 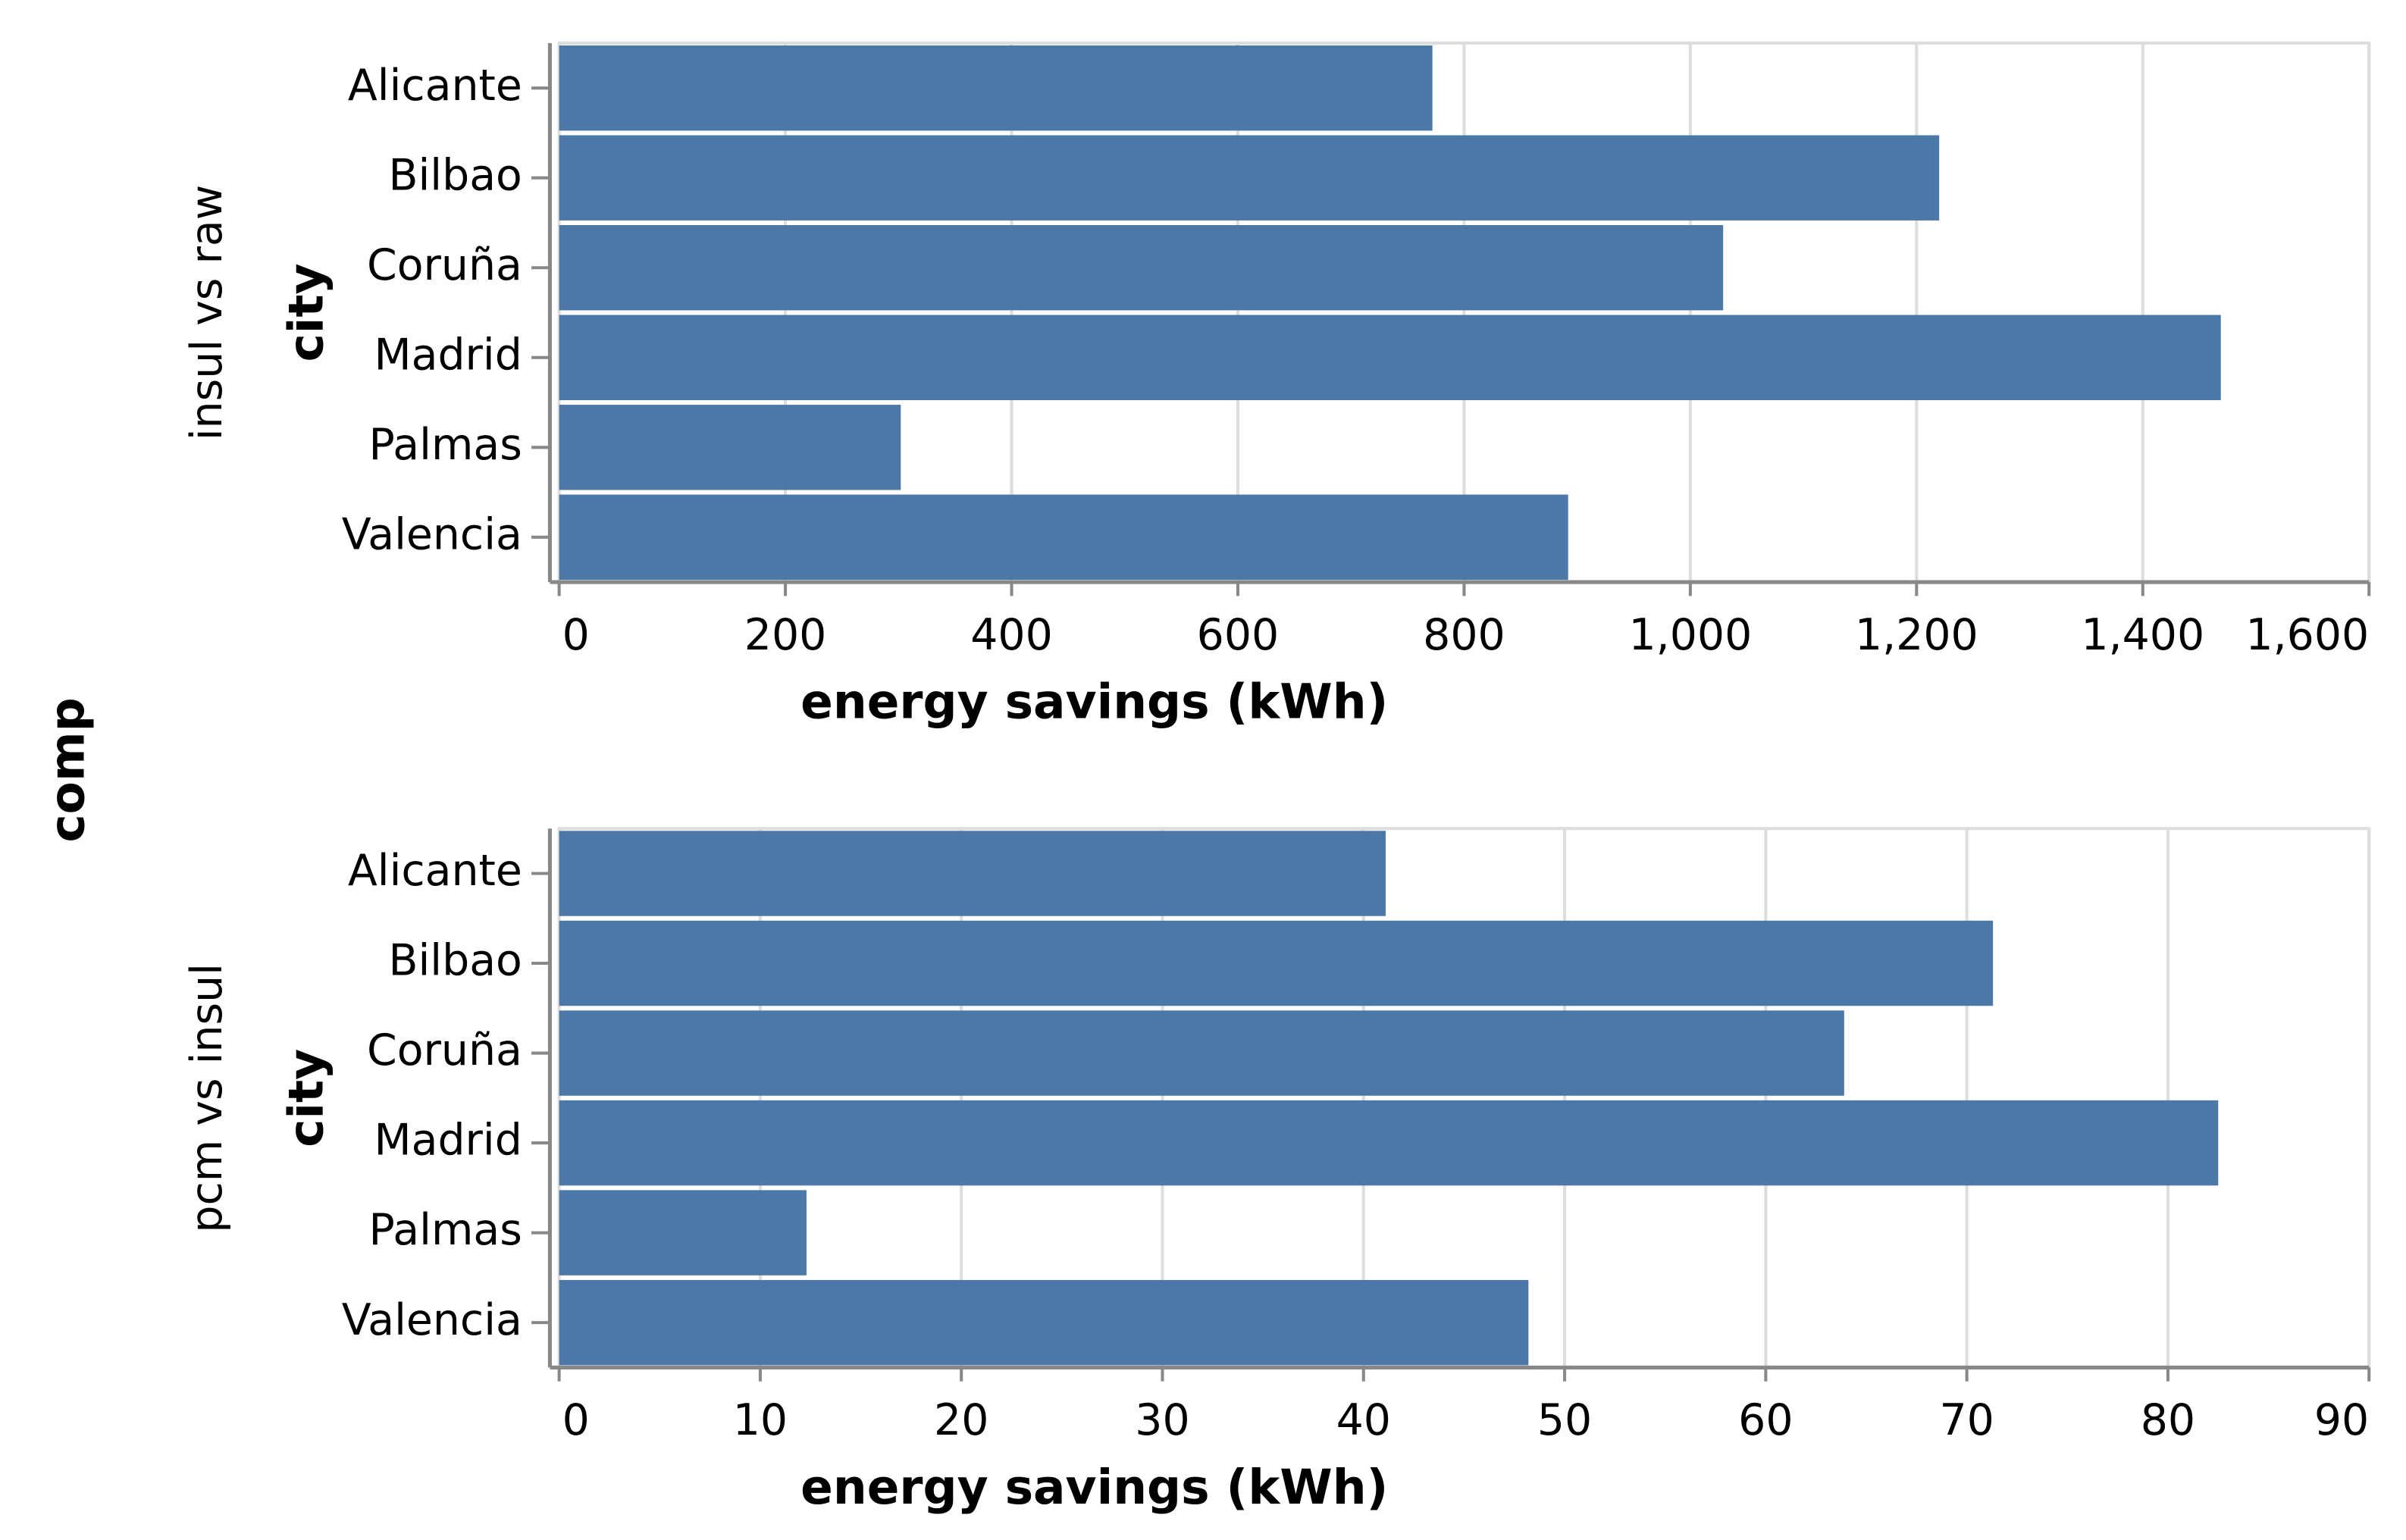 I want to click on x-tick-label: 60, so click(x=1766, y=1420).